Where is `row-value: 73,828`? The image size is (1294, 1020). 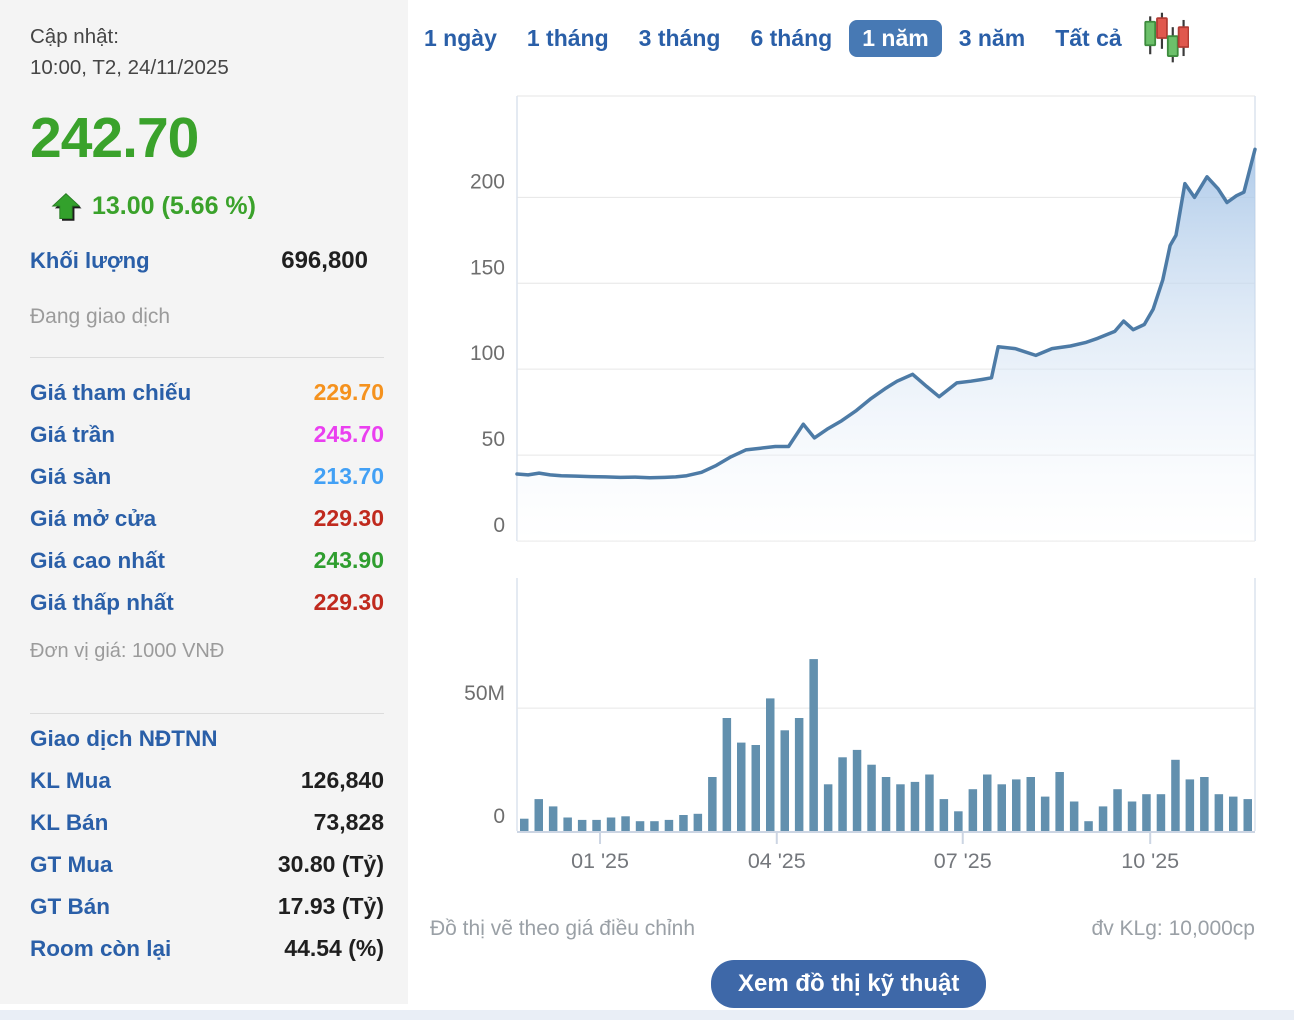
row-value: 73,828 is located at coordinates (348, 822).